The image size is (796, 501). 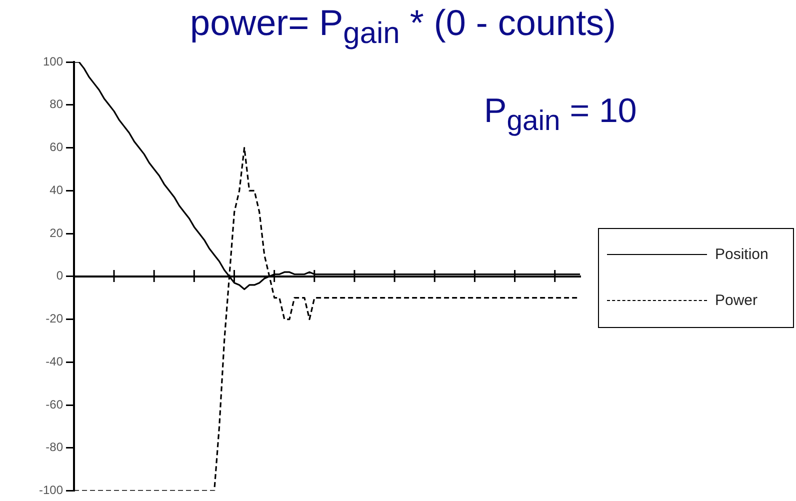 What do you see at coordinates (403, 27) in the screenshot?
I see `chart-title: power= P$_{gain}$ * (0 - counts)` at bounding box center [403, 27].